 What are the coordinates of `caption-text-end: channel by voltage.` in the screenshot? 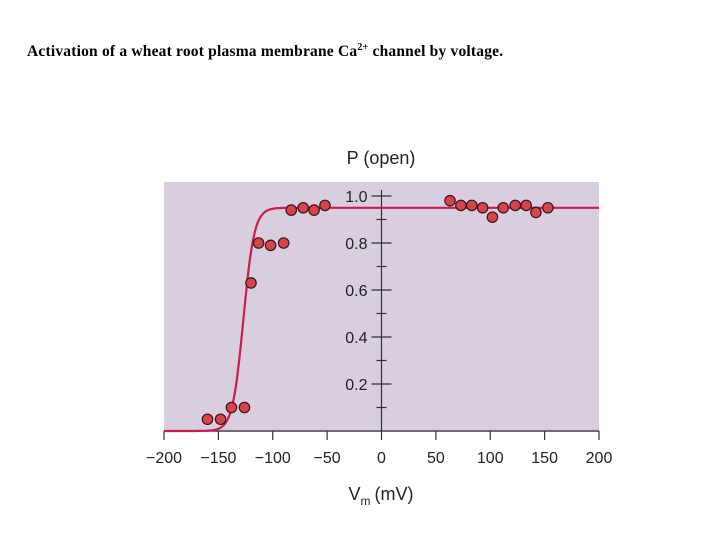 It's located at (436, 51).